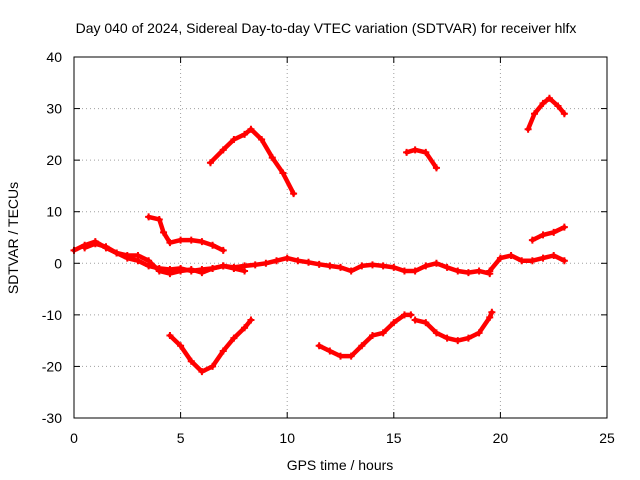 Image resolution: width=640 pixels, height=480 pixels. Describe the element at coordinates (58, 263) in the screenshot. I see `y-tick-label: 0` at that location.